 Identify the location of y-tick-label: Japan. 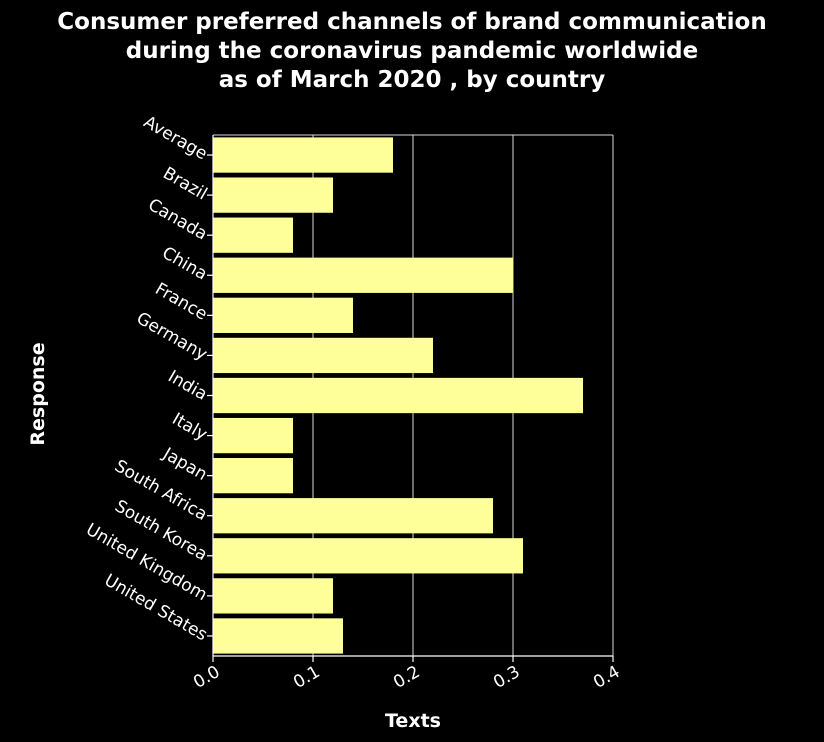
(185, 464).